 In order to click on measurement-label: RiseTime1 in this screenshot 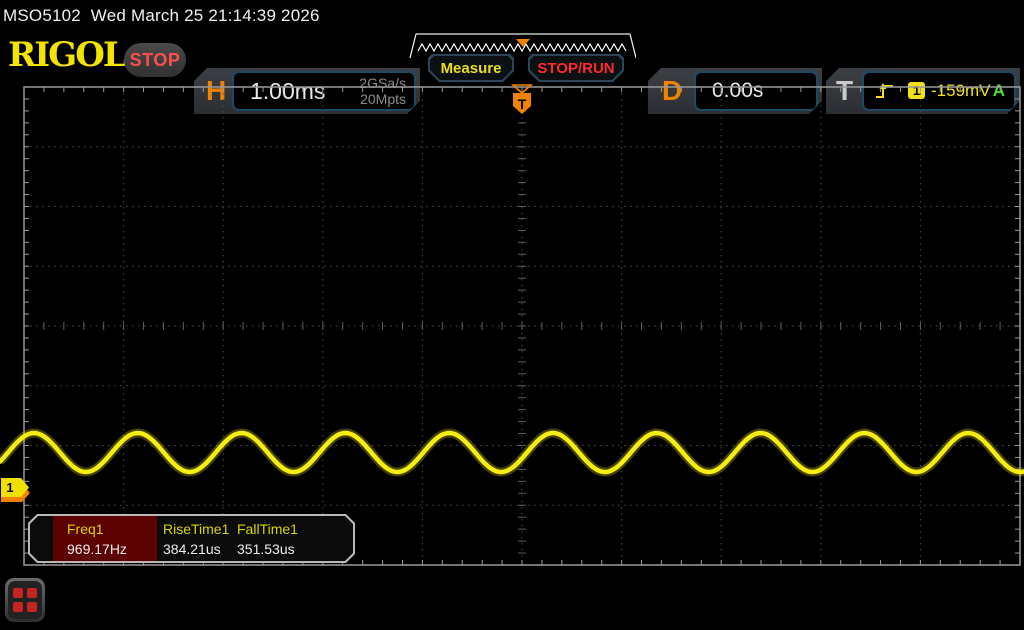, I will do `click(196, 529)`.